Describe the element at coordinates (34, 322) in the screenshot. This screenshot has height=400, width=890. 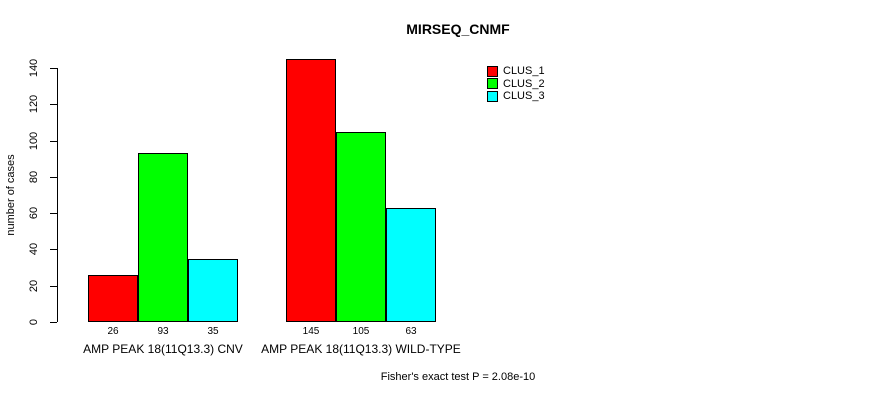
I see `y-tick-label: 0` at that location.